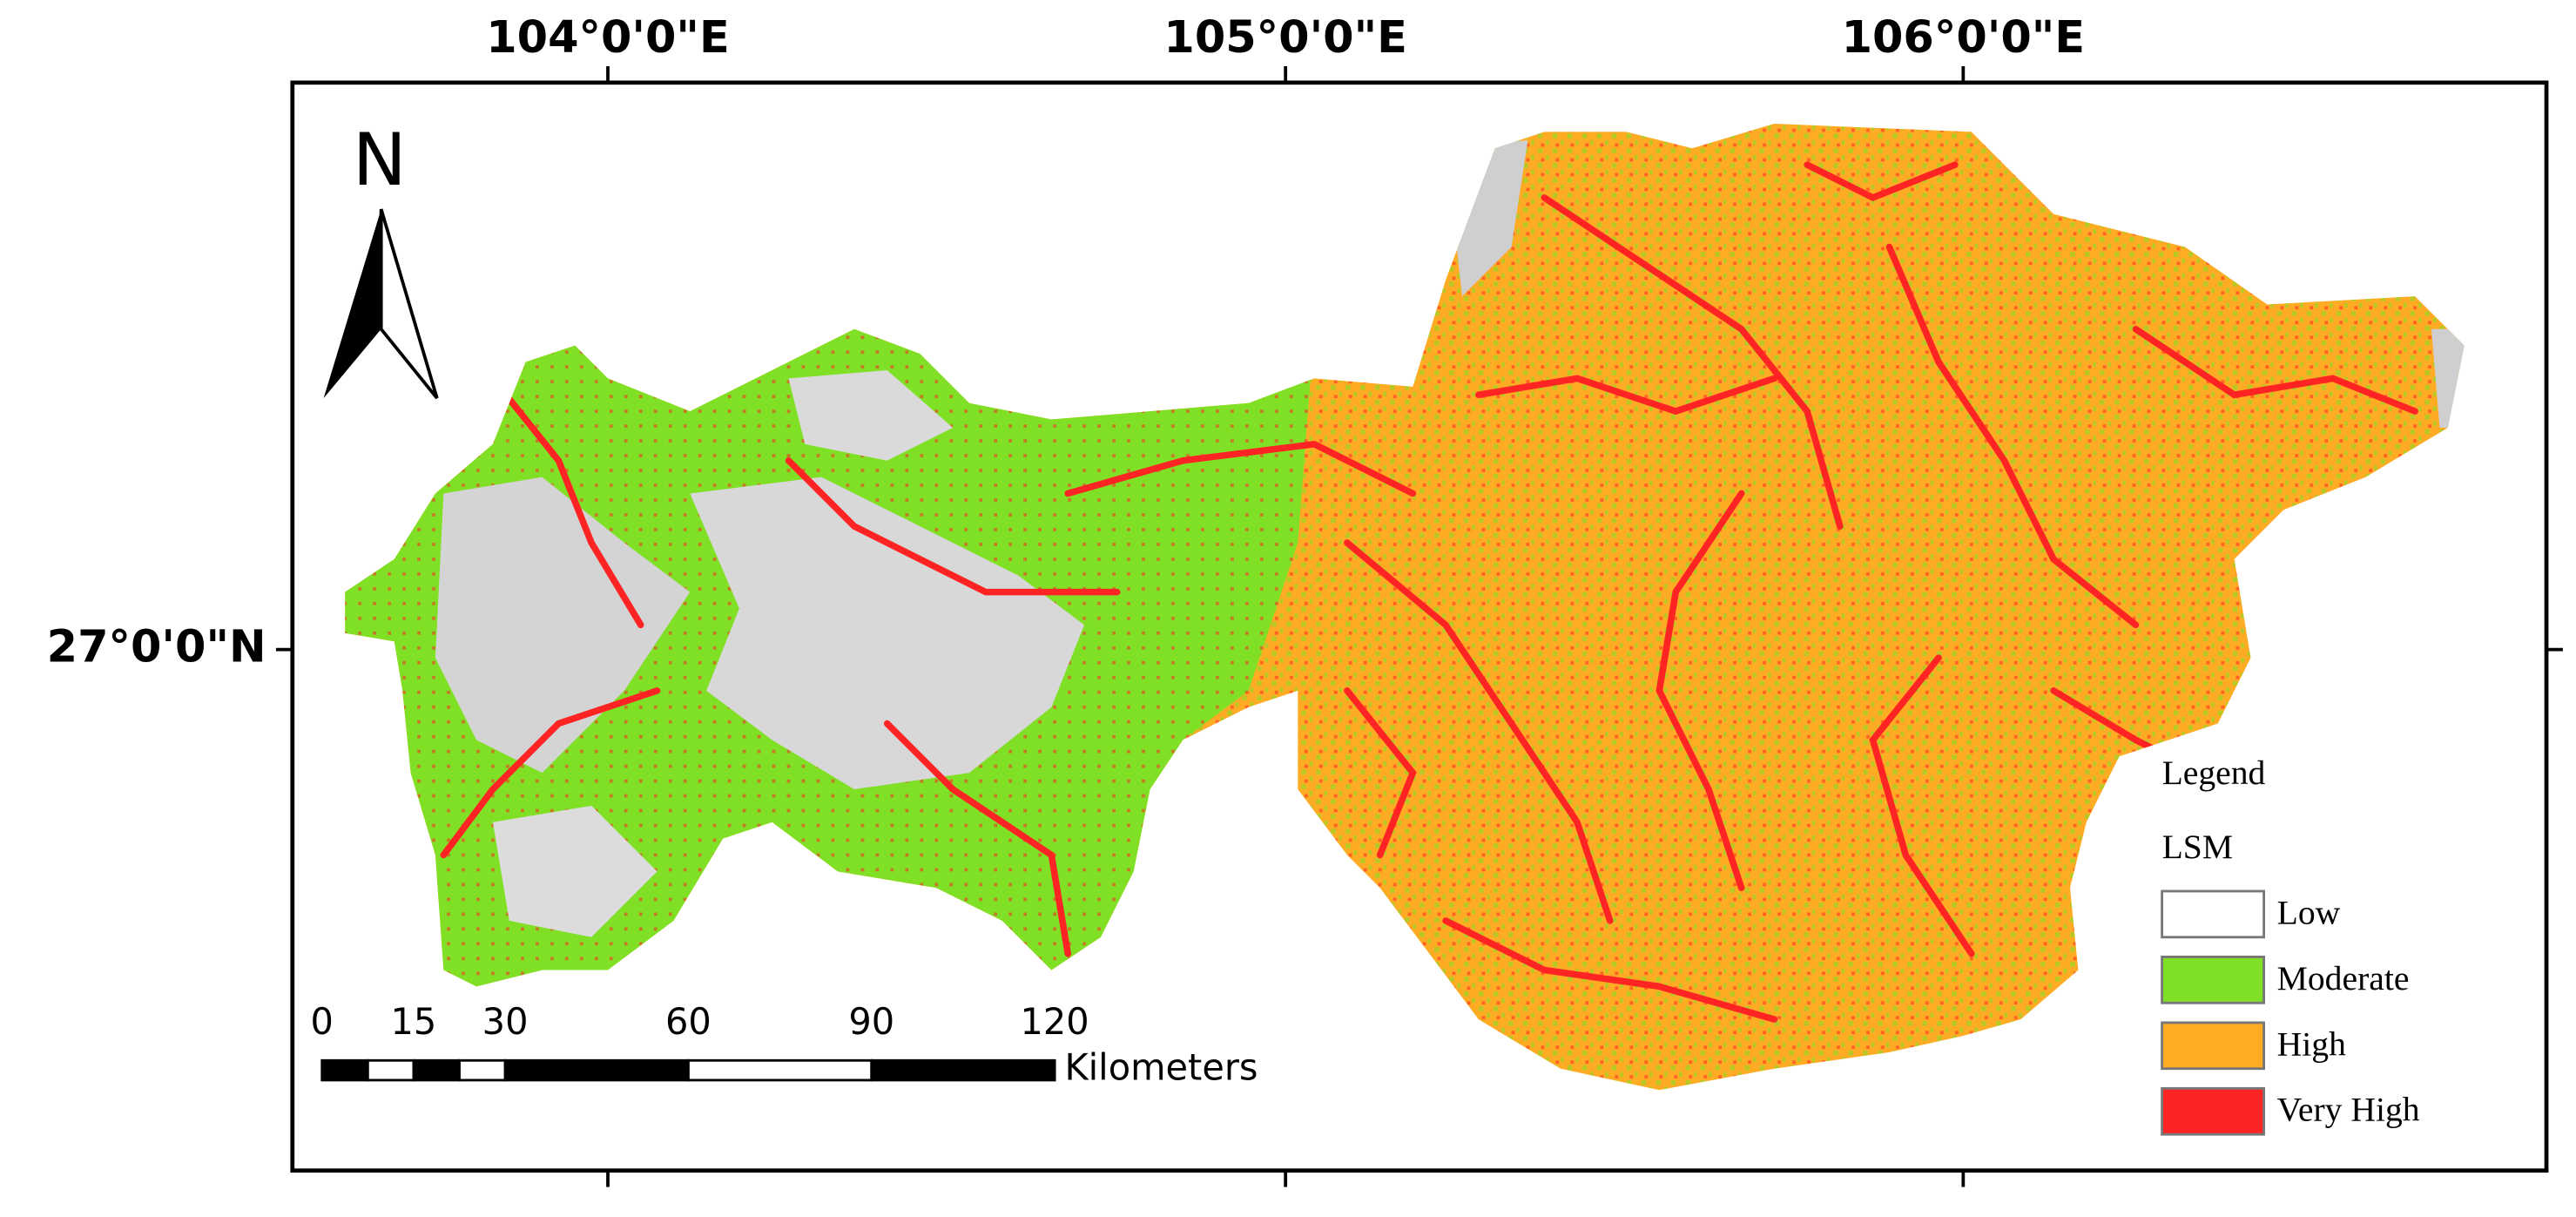  I want to click on scale-label: 30, so click(505, 1021).